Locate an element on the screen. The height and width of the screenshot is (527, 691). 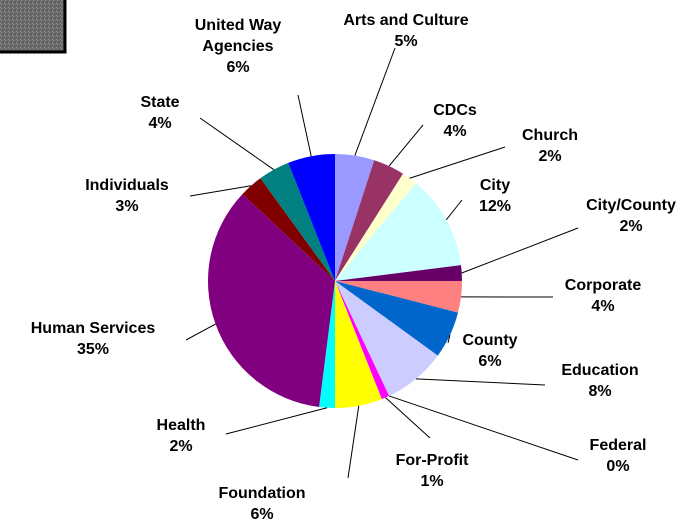
slice-label: Human Services 35% is located at coordinates (93, 339).